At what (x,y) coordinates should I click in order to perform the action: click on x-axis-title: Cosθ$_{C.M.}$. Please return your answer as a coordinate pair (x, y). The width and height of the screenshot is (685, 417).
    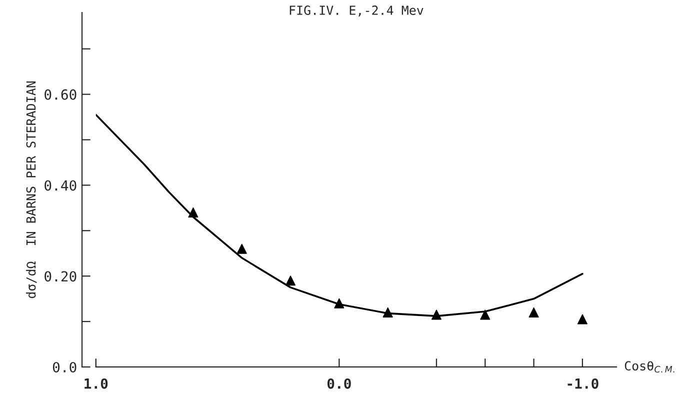
    Looking at the image, I should click on (649, 367).